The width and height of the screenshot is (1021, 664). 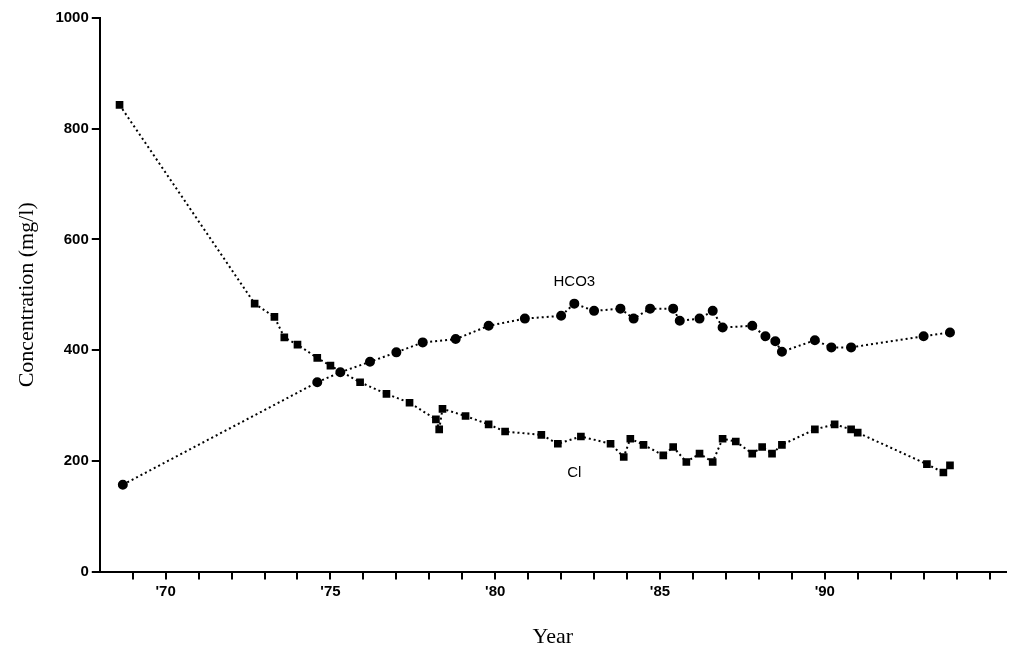 I want to click on y-tick-label: 800, so click(x=76, y=127).